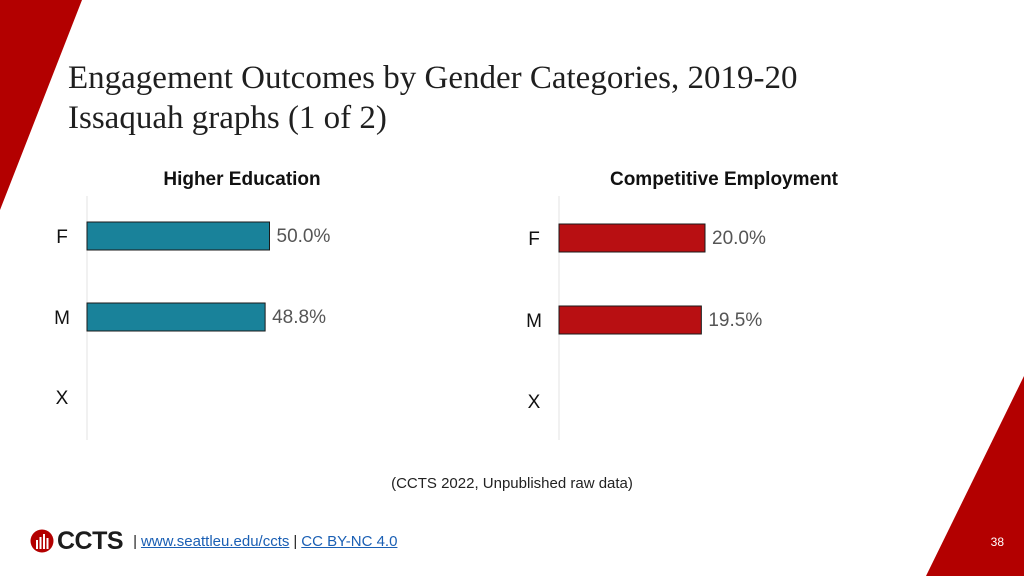  Describe the element at coordinates (349, 541) in the screenshot. I see `license-link: CC BY-NC 4.0` at that location.